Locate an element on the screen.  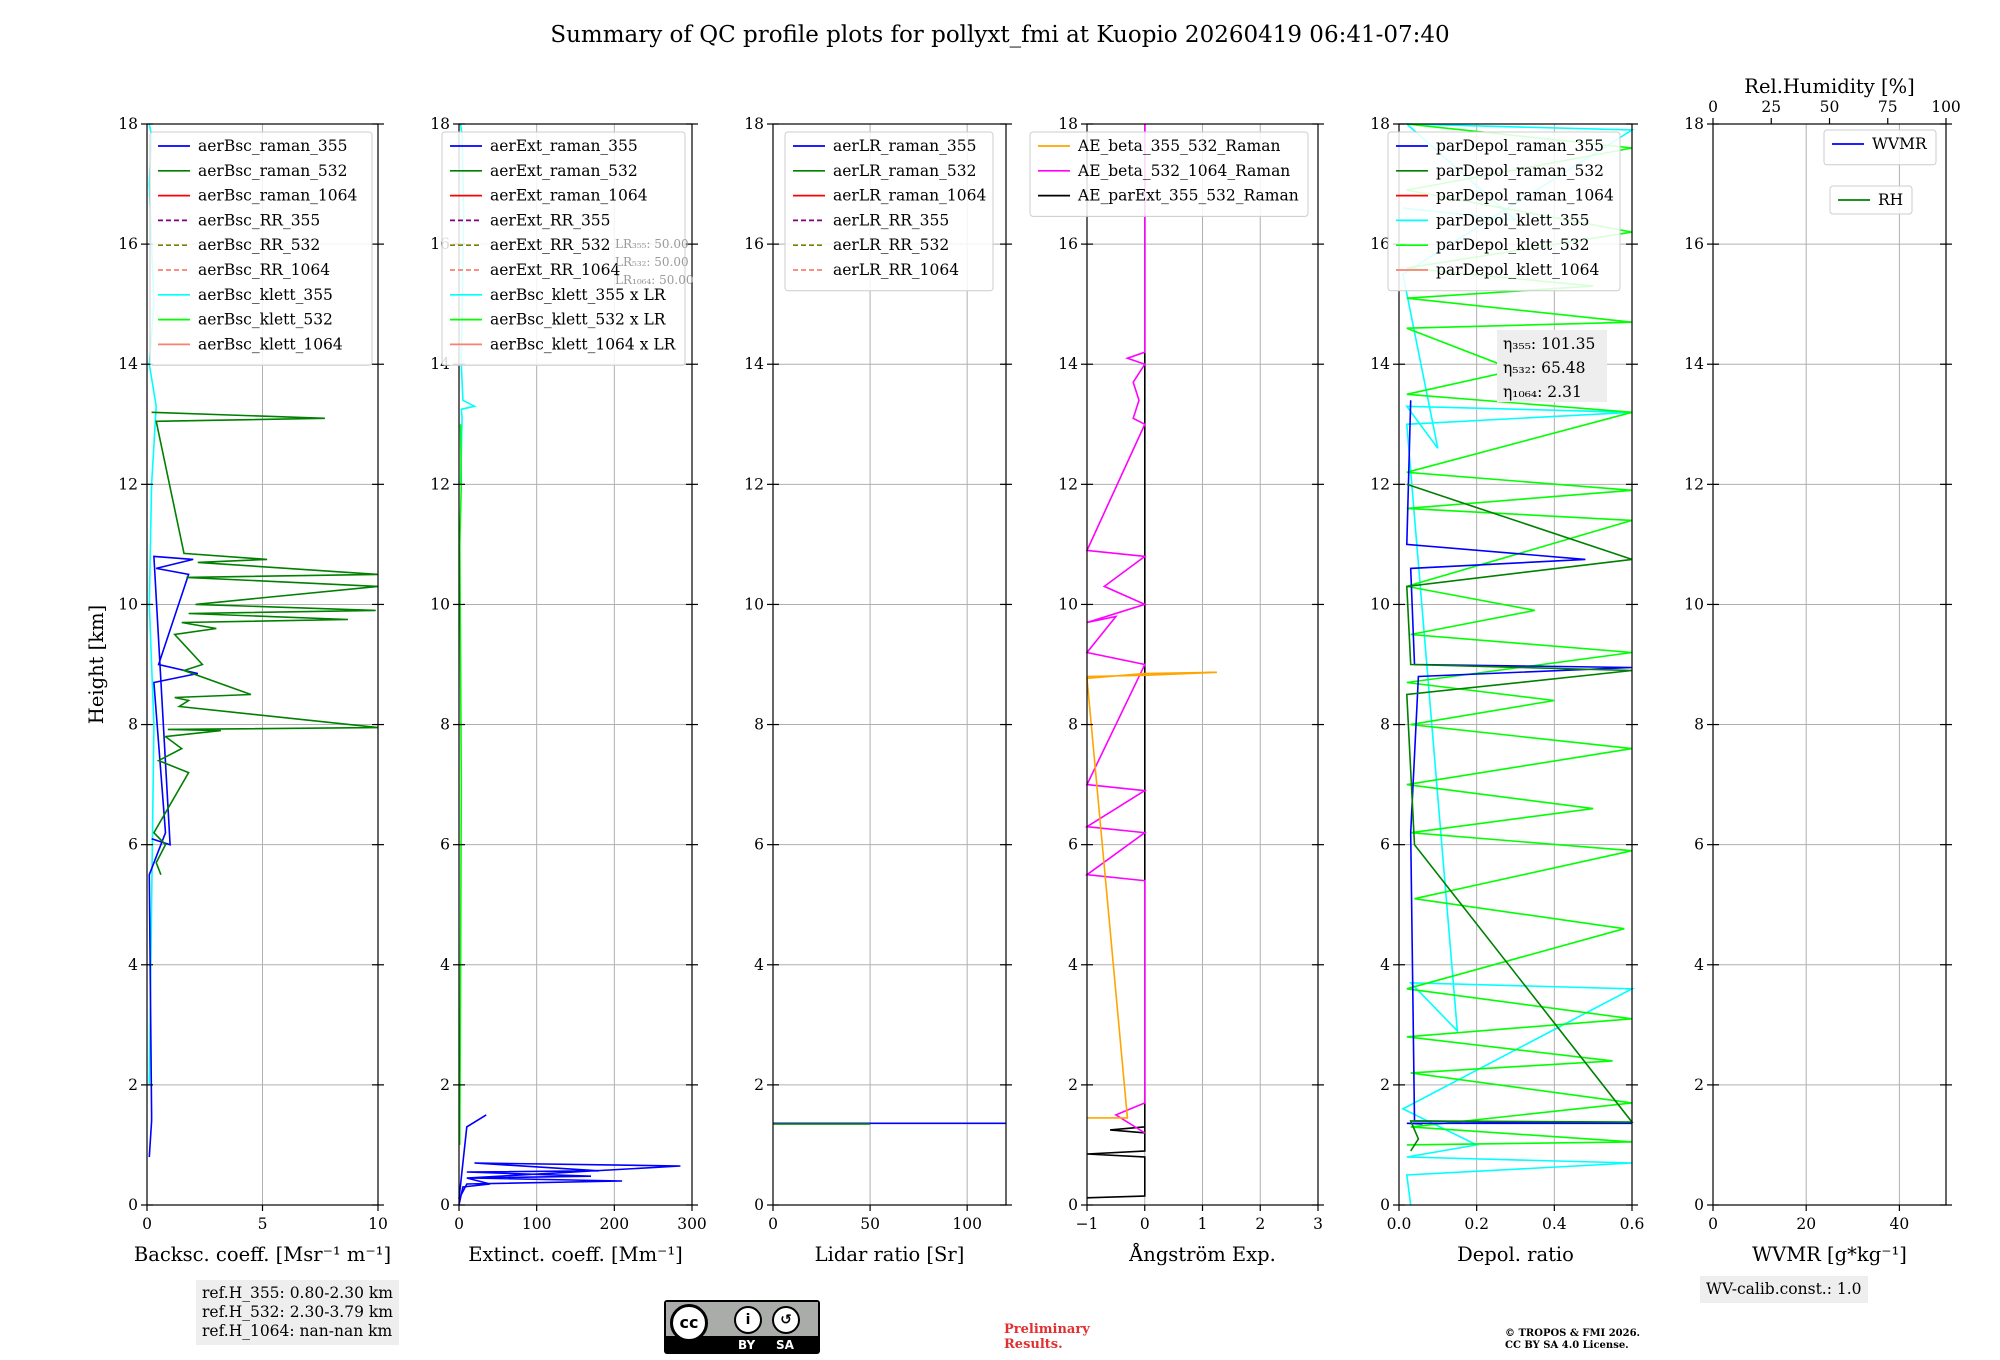
legend-entry: aerBsc_klett_1064 is located at coordinates (270, 344).